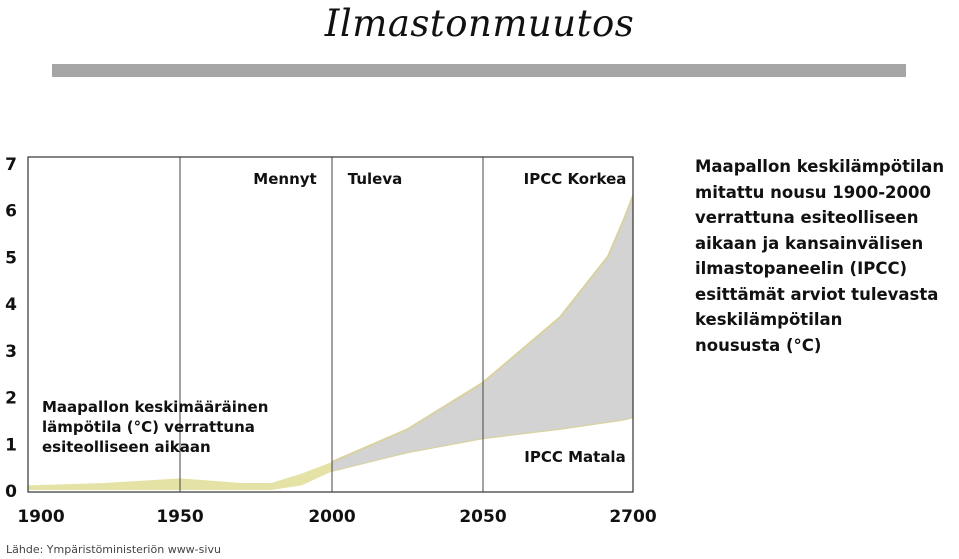  Describe the element at coordinates (11, 305) in the screenshot. I see `y-tick-label: 4` at that location.